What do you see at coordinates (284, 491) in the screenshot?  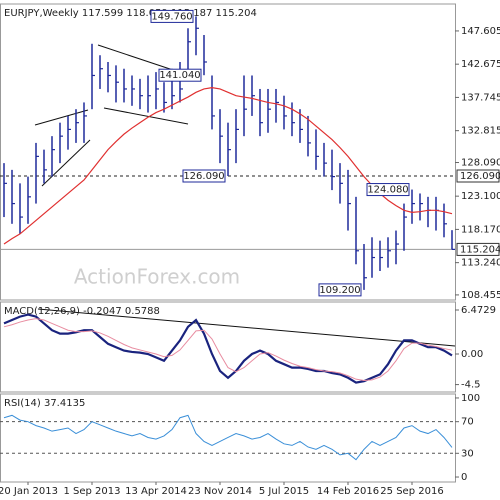 I see `x-tick-label: 5 Jul 2015` at bounding box center [284, 491].